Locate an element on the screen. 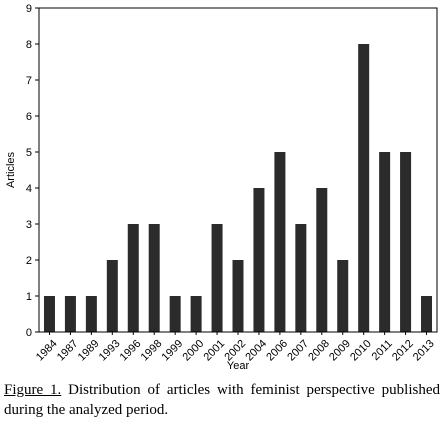  x-tick-label: 1998 is located at coordinates (152, 351).